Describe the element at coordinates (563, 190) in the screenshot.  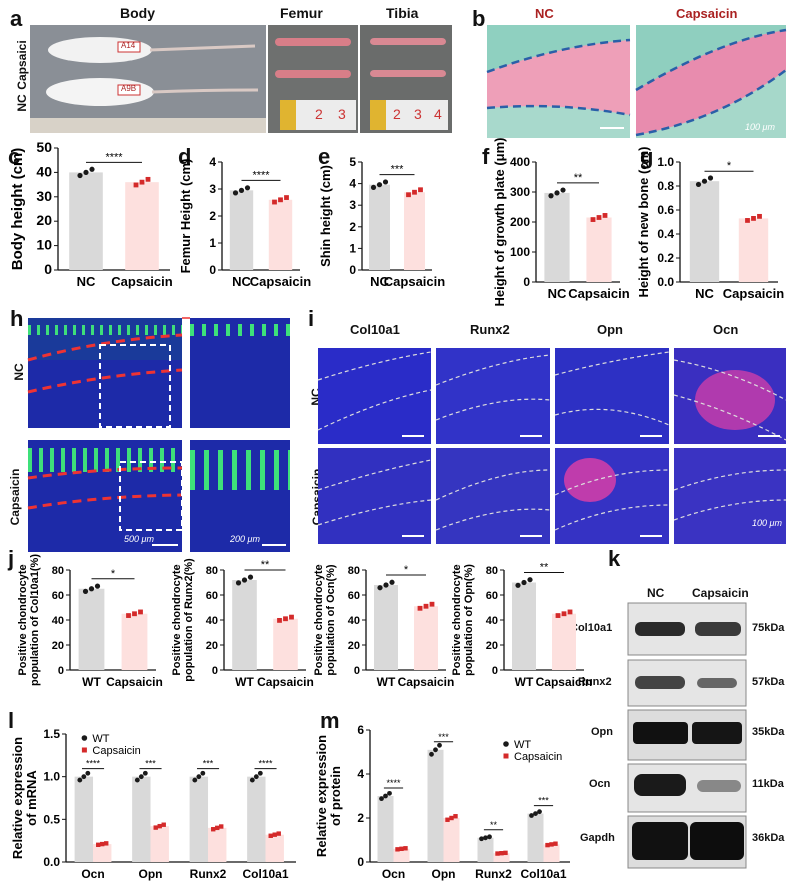
I see `chart-f-point` at that location.